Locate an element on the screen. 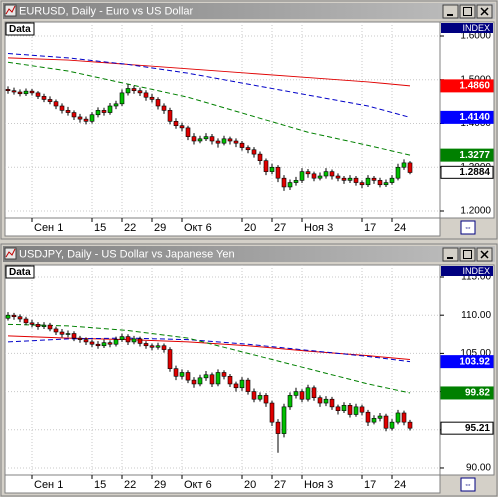 Image resolution: width=498 pixels, height=497 pixels. price-tag-label: 1.2884 is located at coordinates (474, 172).